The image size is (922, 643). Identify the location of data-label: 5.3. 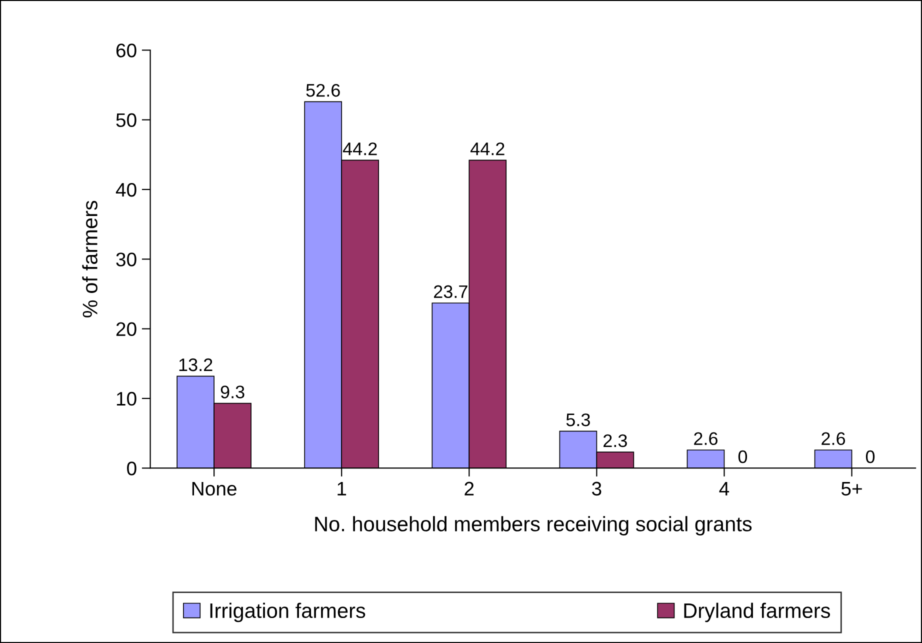
(578, 419).